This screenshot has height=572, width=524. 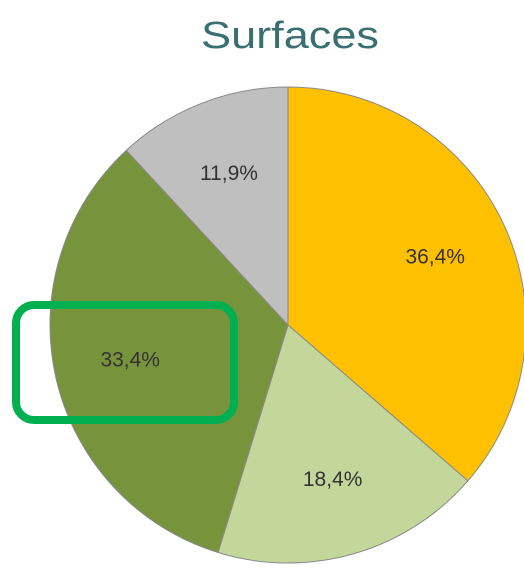 What do you see at coordinates (229, 173) in the screenshot?
I see `data-label: 11,9%` at bounding box center [229, 173].